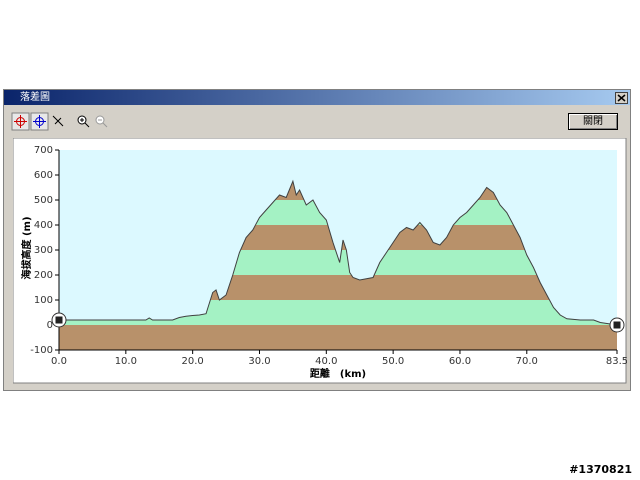  What do you see at coordinates (393, 361) in the screenshot?
I see `x-tick-label: 50.0` at bounding box center [393, 361].